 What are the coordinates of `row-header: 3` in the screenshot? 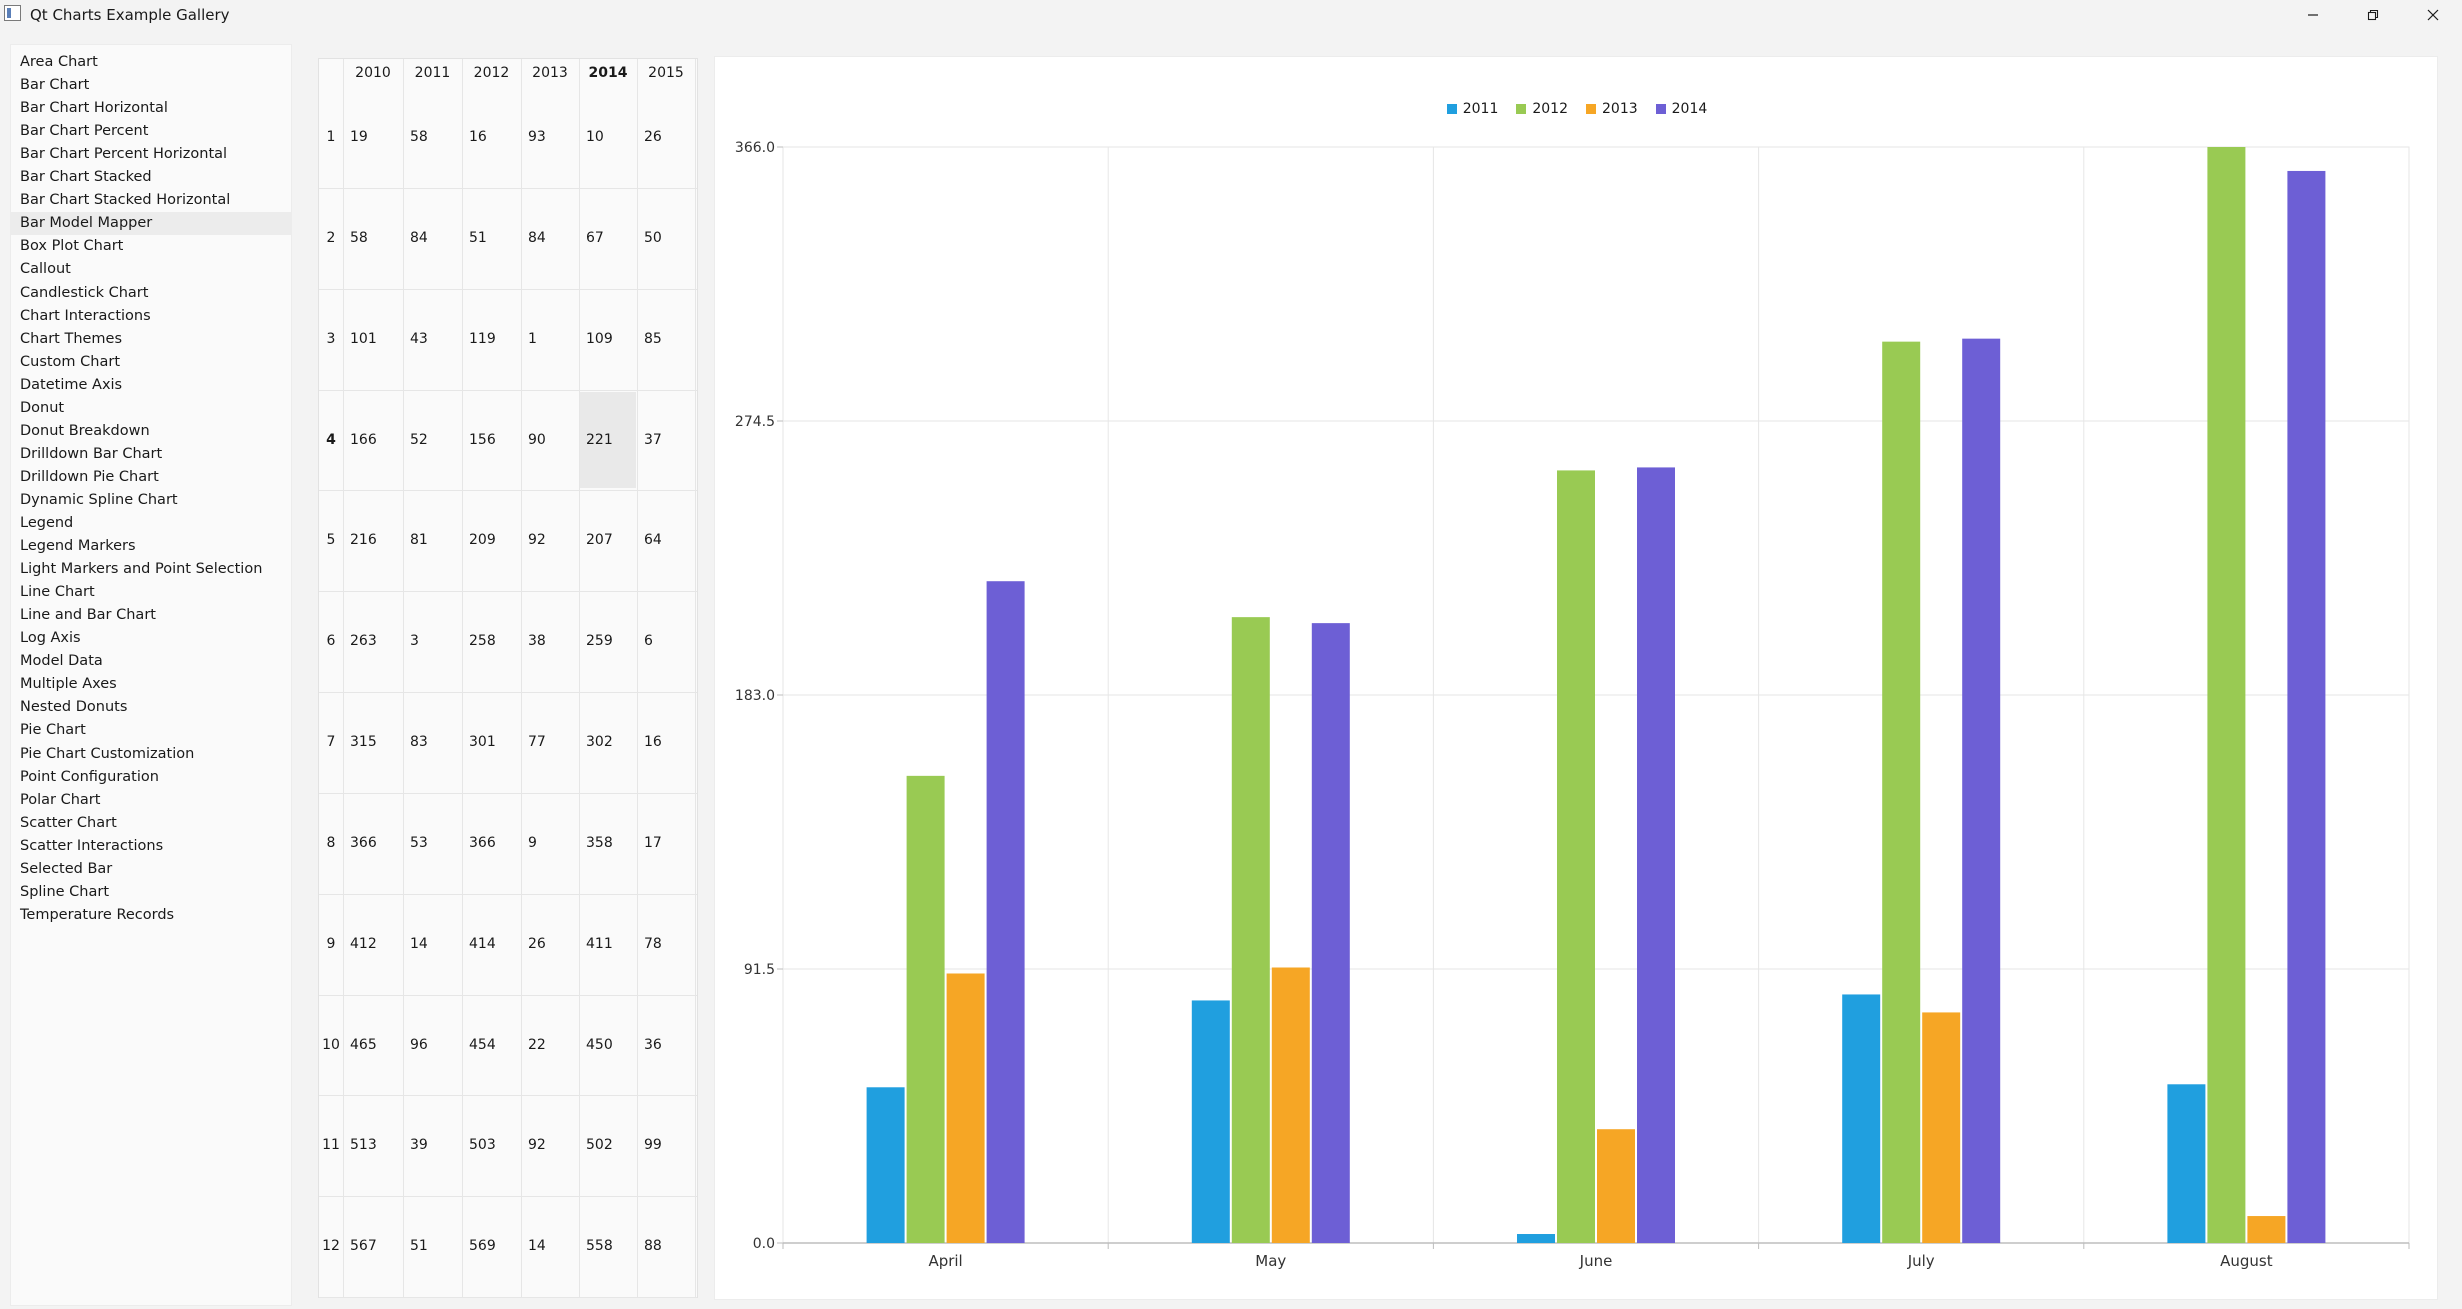 It's located at (331, 338).